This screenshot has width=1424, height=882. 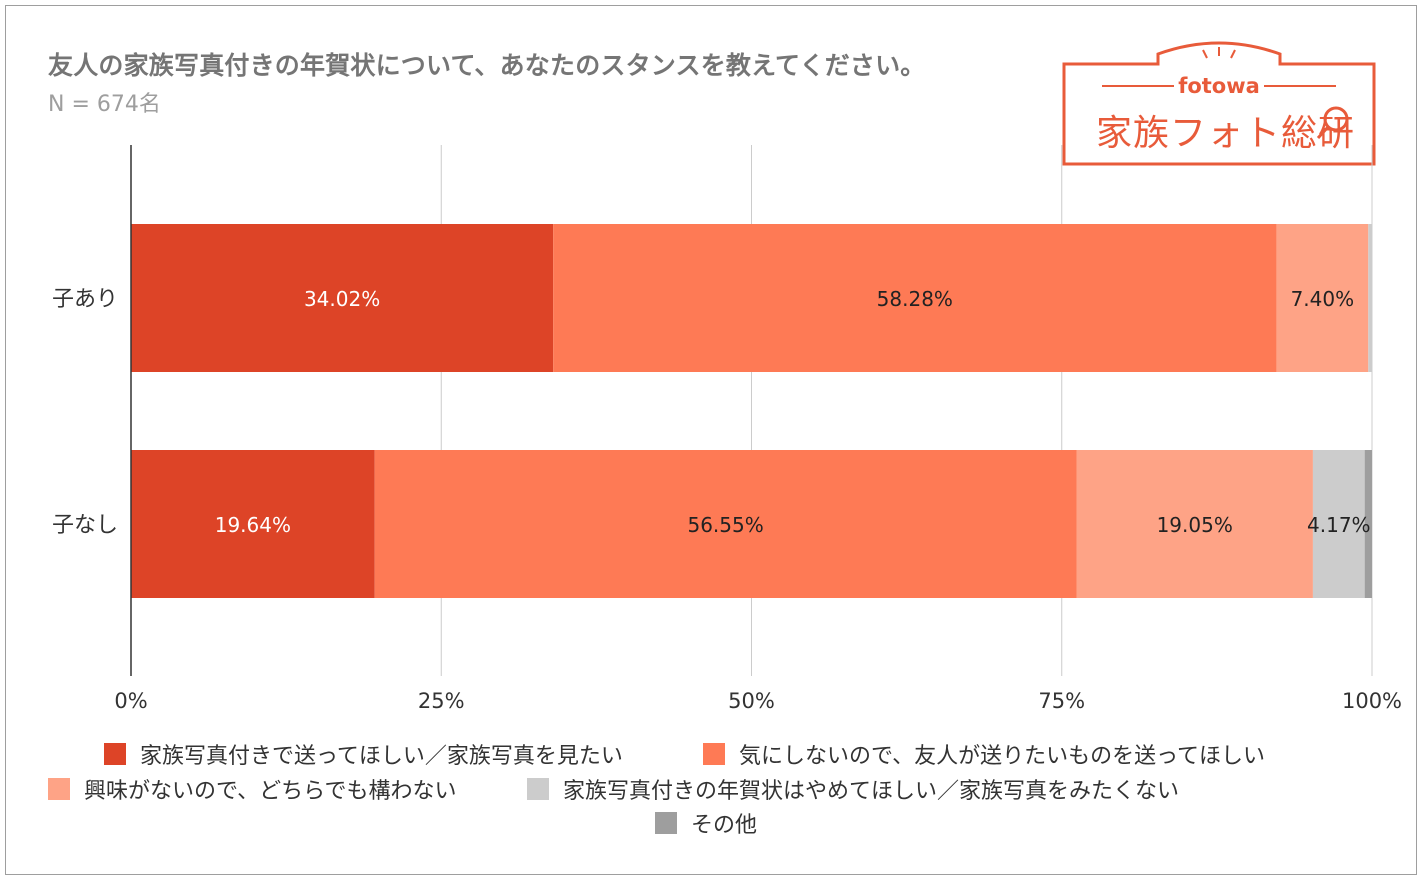 I want to click on data-label-r0-s0: 34.02%, so click(x=342, y=299).